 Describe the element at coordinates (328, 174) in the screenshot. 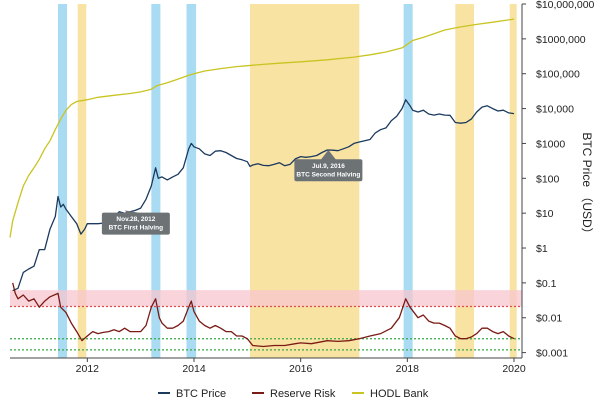

I see `callout-text: BTC Second Halving` at that location.